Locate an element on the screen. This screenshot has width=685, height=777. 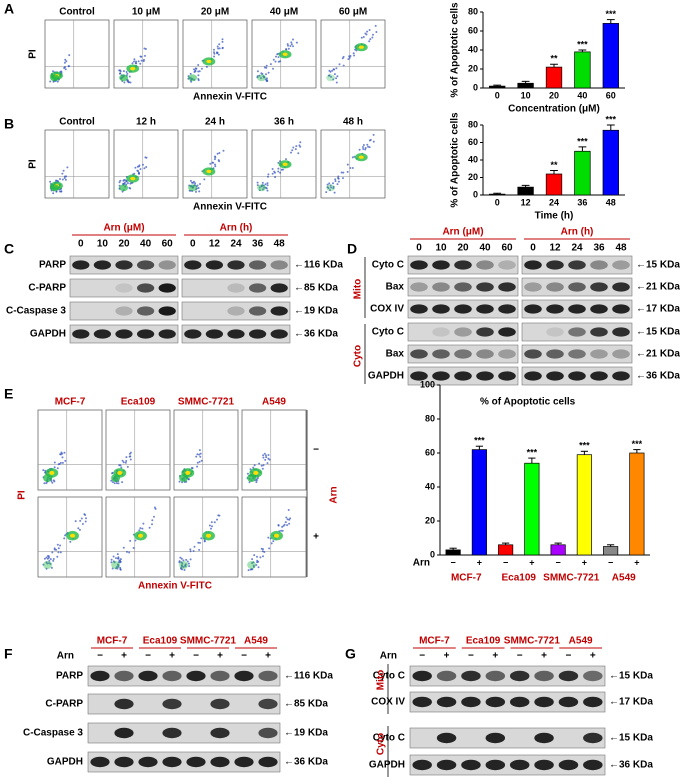
row-label: Bax is located at coordinates (395, 354).